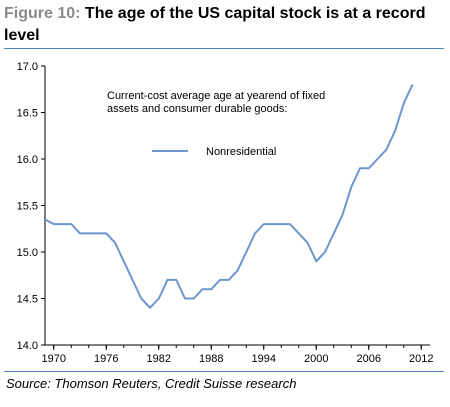 Image resolution: width=450 pixels, height=407 pixels. What do you see at coordinates (42, 13) in the screenshot?
I see `figure-label: Figure 10:` at bounding box center [42, 13].